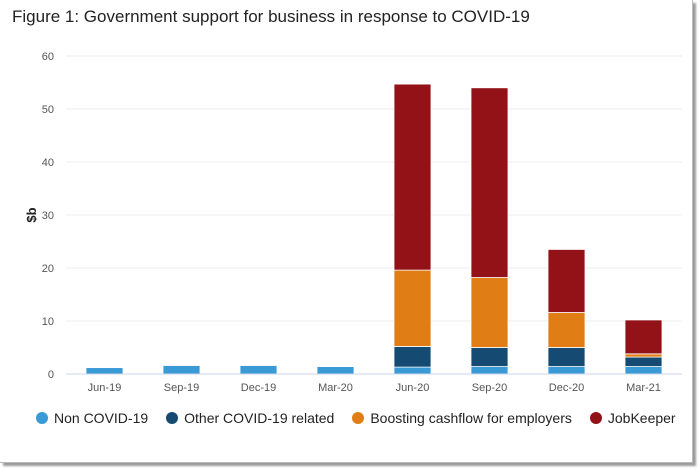 The width and height of the screenshot is (700, 470). I want to click on legend-label: Boosting cashflow for employers, so click(471, 418).